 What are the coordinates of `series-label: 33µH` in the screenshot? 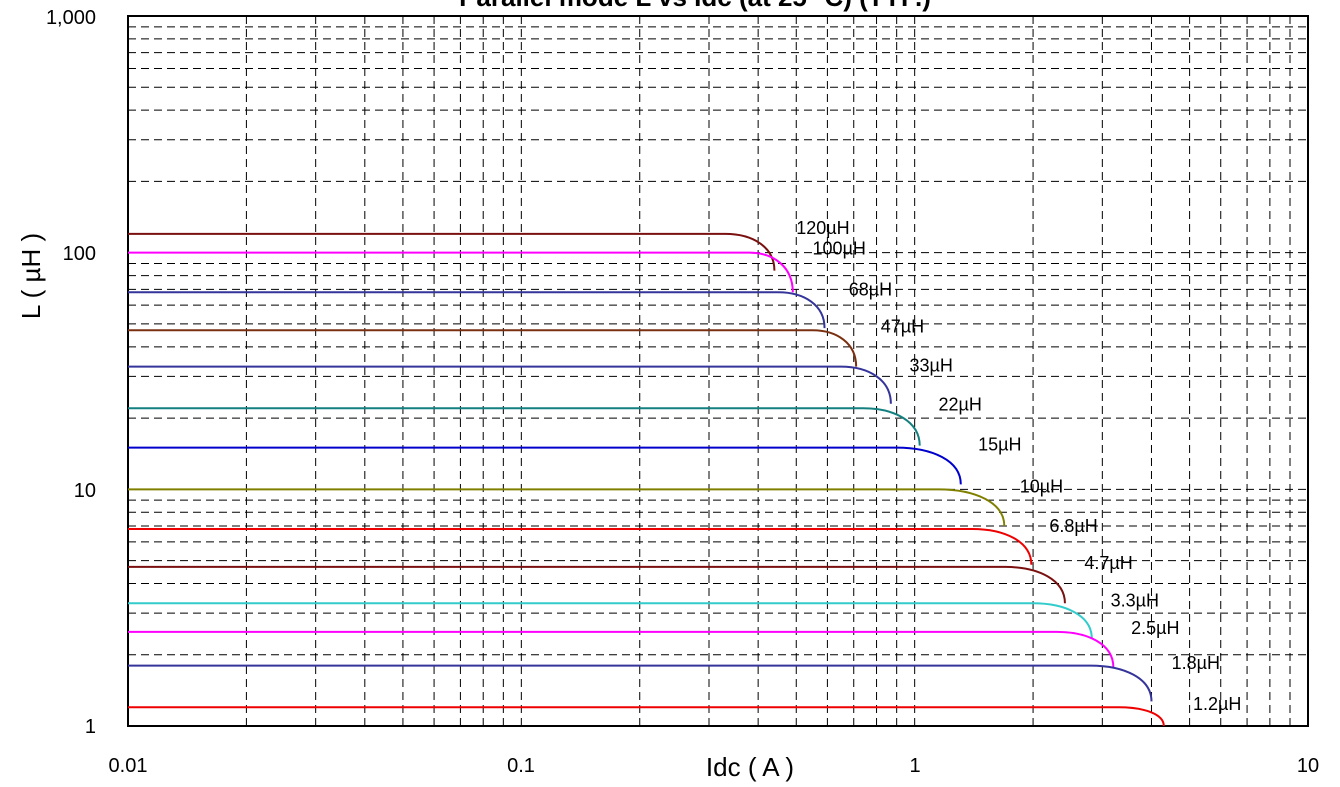 It's located at (930, 365).